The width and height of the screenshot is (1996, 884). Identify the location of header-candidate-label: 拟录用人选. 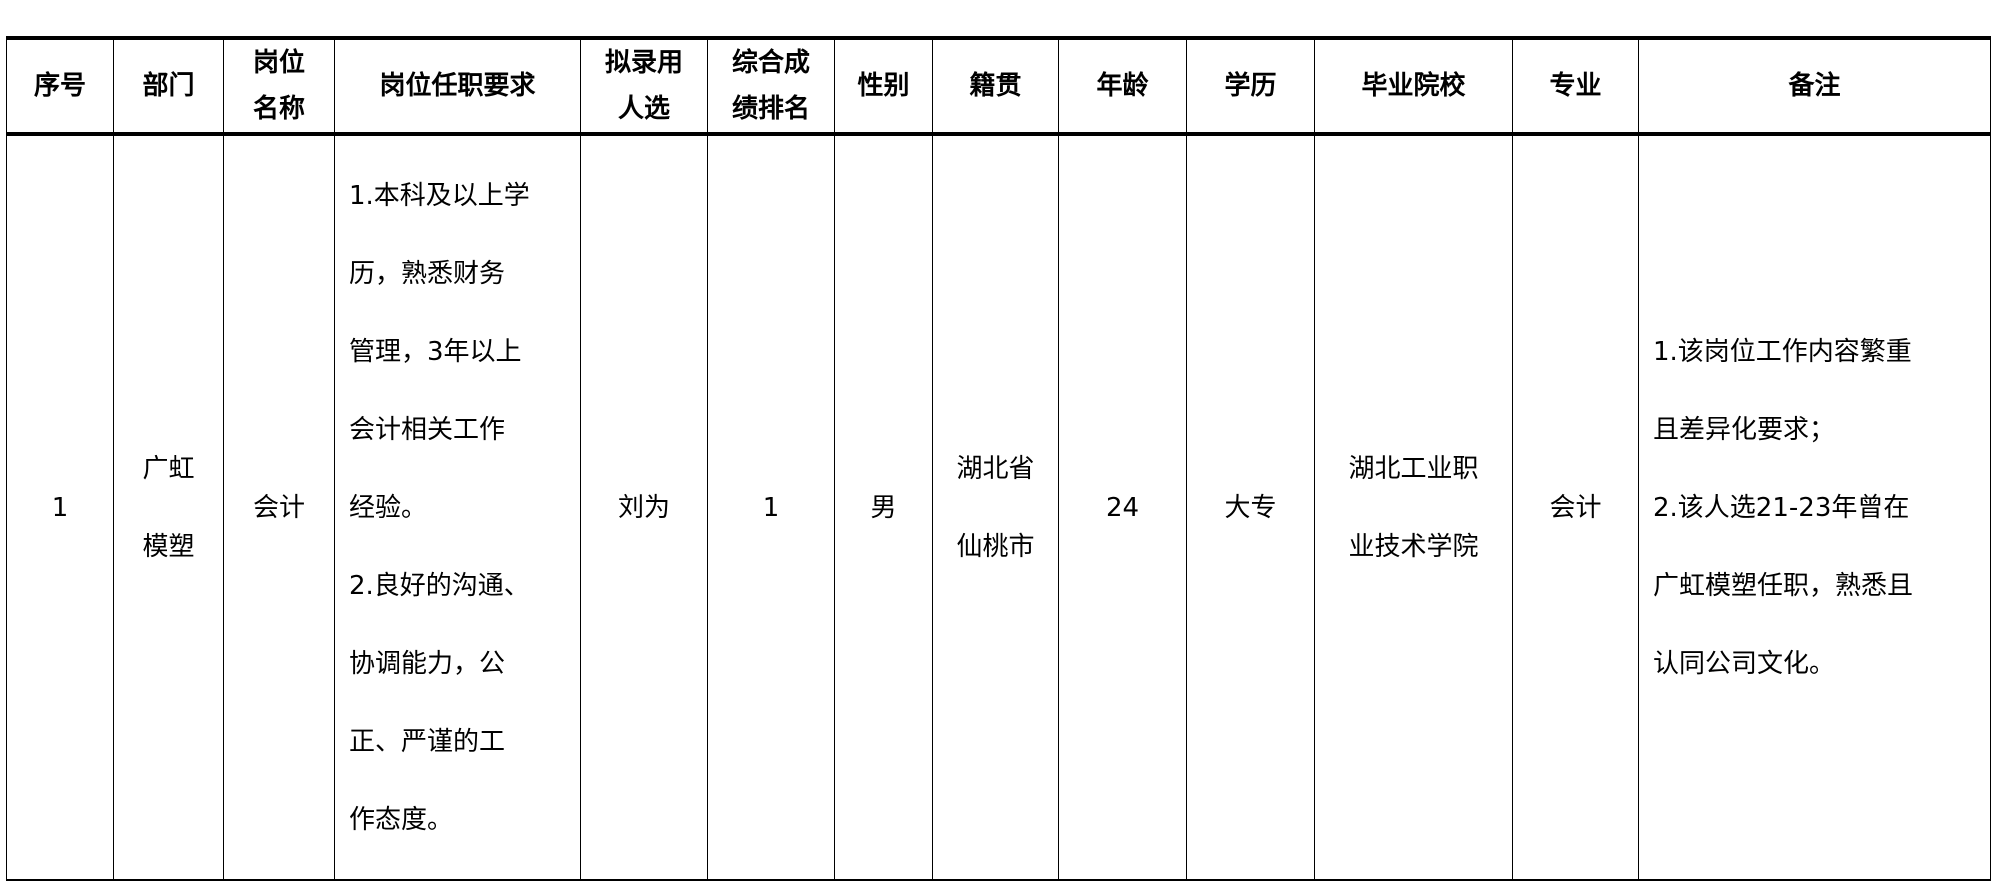
(643, 86).